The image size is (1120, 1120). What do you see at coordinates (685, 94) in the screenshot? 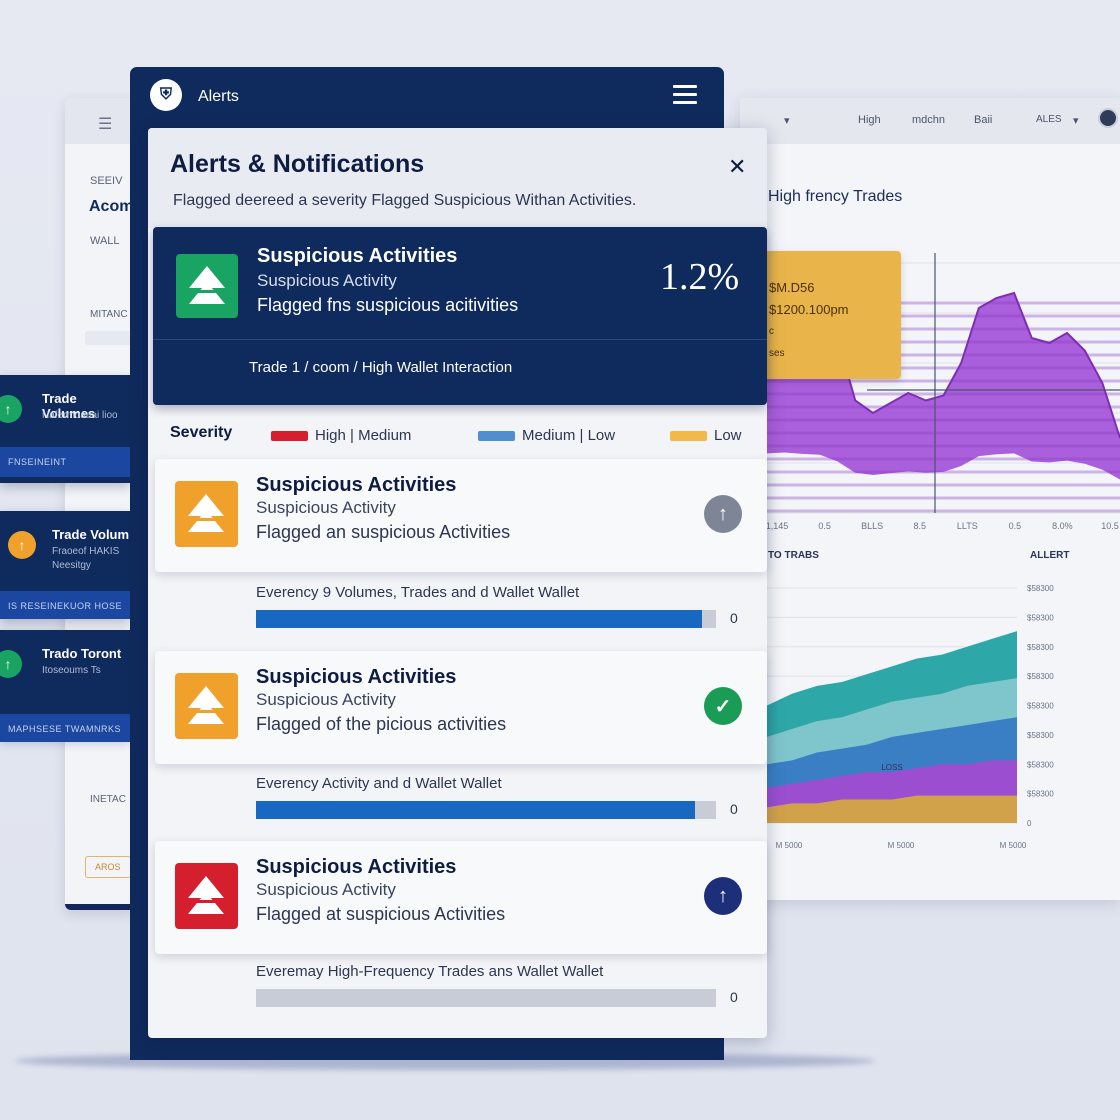
I see `hamburger-menu-icon` at bounding box center [685, 94].